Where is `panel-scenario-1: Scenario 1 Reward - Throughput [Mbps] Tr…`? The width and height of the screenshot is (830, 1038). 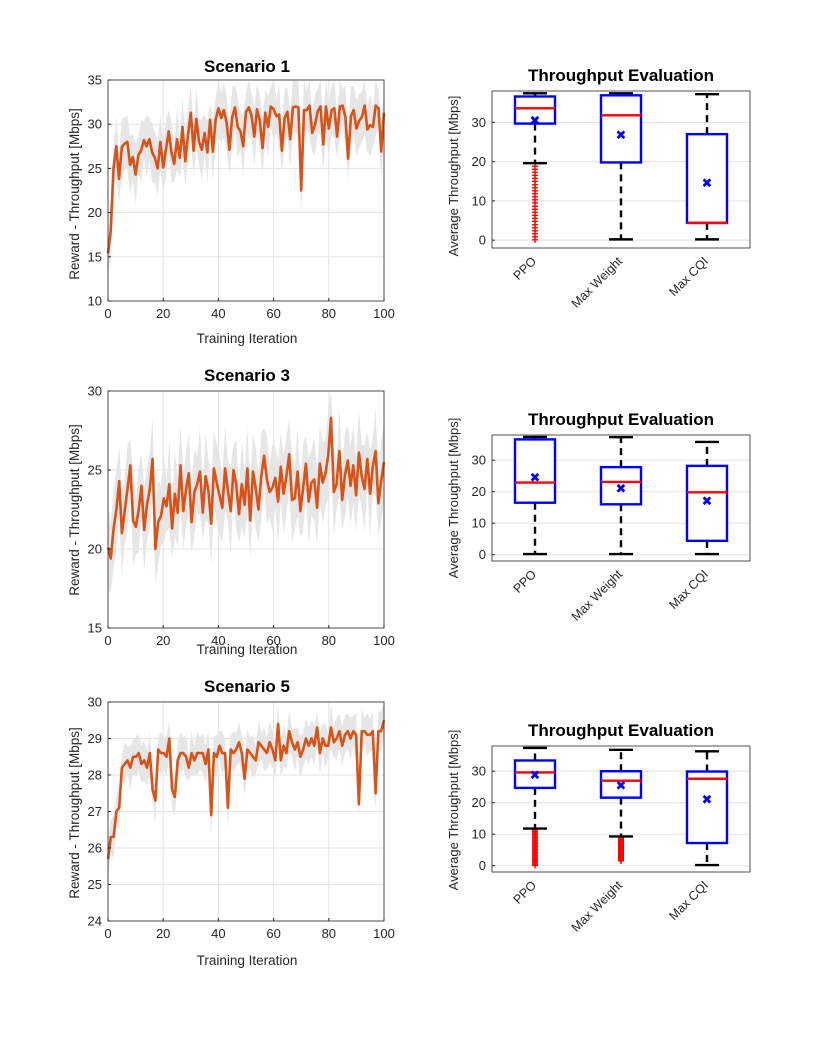 panel-scenario-1: Scenario 1 Reward - Throughput [Mbps] Tr… is located at coordinates (231, 201).